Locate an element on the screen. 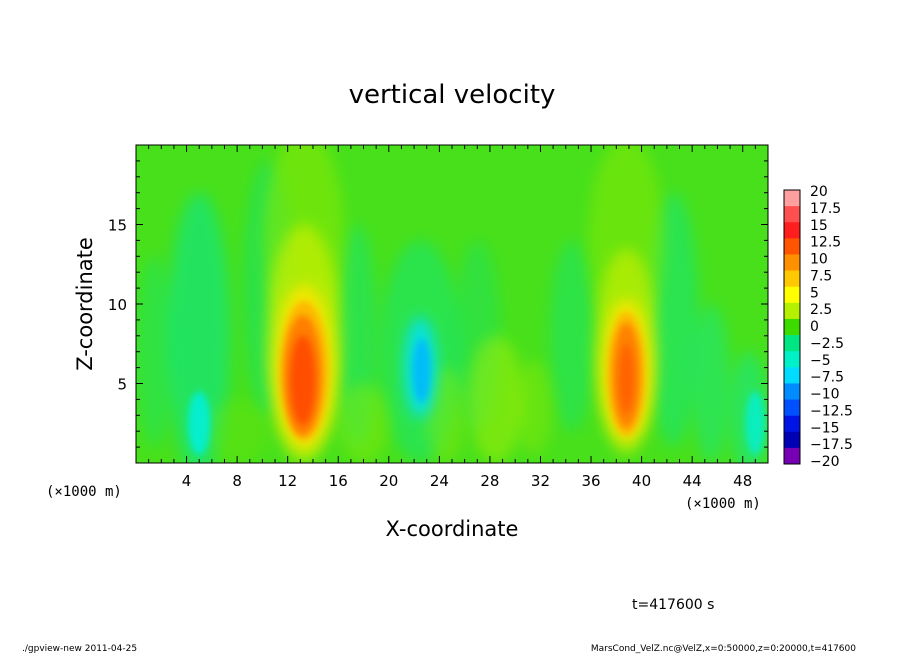  colorbar-label: −10 is located at coordinates (825, 395).